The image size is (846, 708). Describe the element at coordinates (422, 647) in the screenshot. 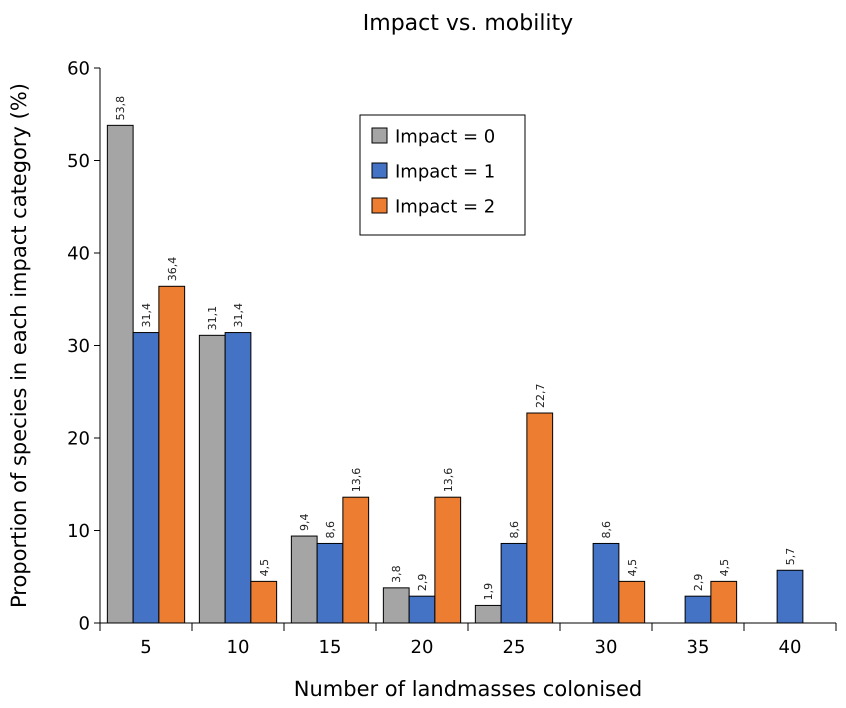

I see `x-tick-label: 20` at that location.